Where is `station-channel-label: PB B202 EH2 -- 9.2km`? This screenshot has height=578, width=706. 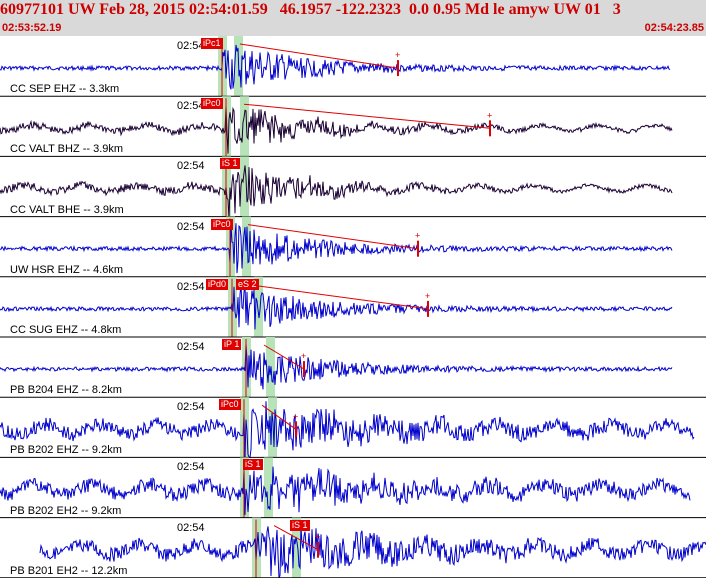 station-channel-label: PB B202 EH2 -- 9.2km is located at coordinates (66, 510).